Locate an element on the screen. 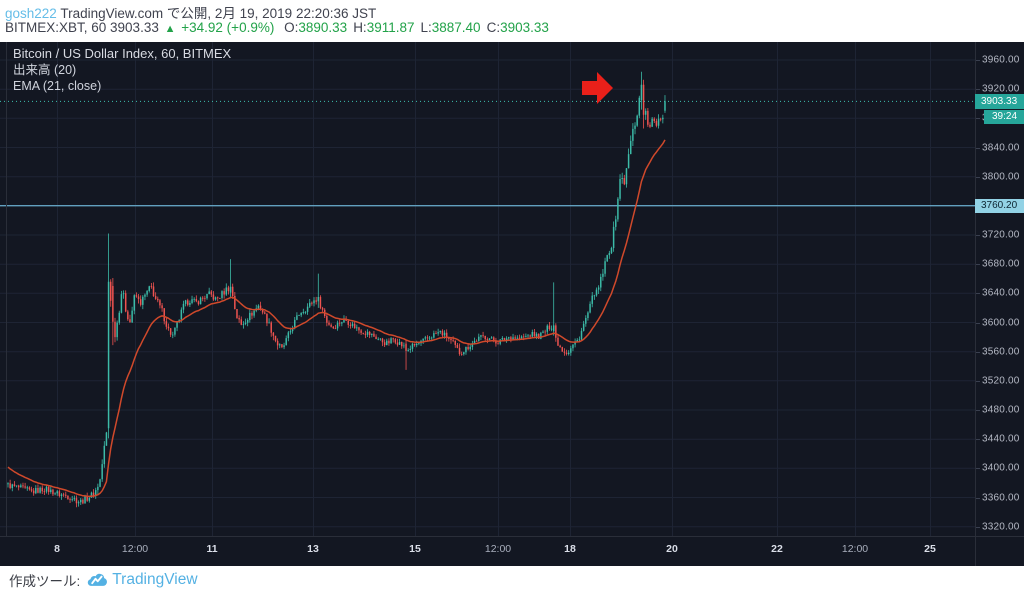  horizontal-line-price-badge: 3760.20 is located at coordinates (999, 206).